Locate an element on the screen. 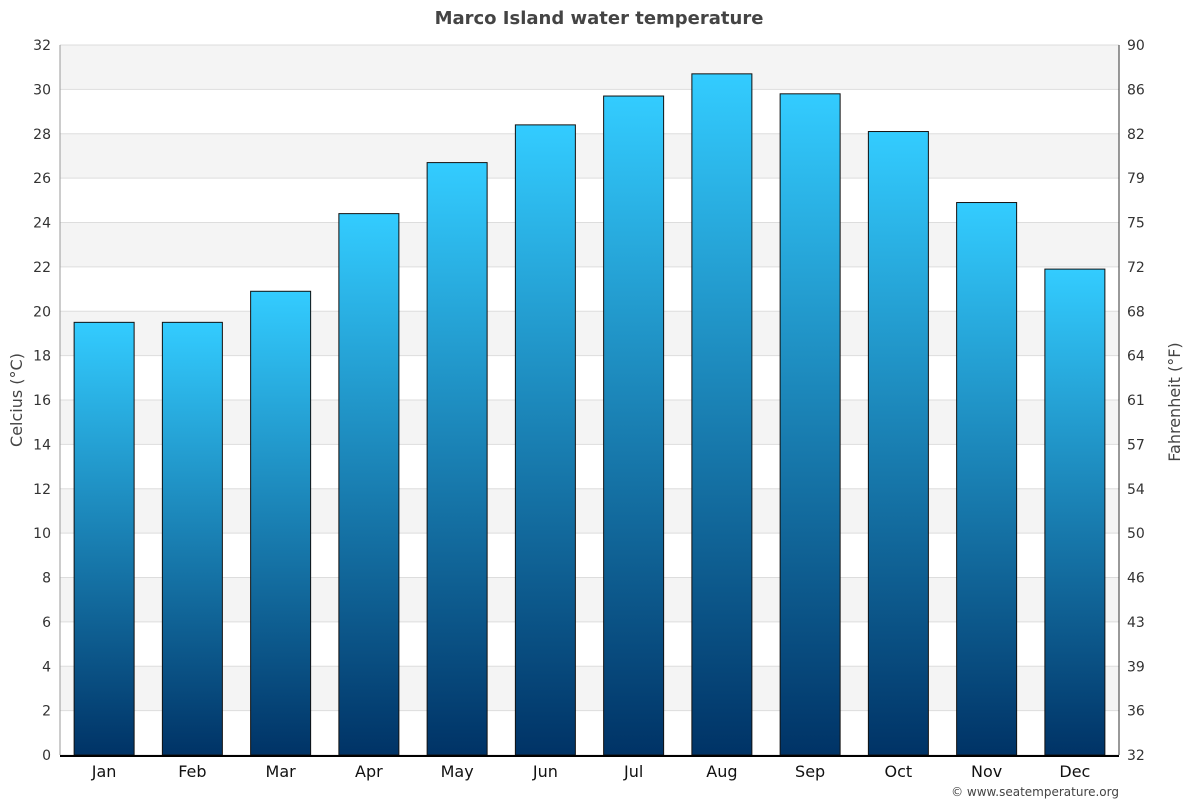 This screenshot has width=1200, height=800. y2-tick-label: 68 is located at coordinates (1136, 312).